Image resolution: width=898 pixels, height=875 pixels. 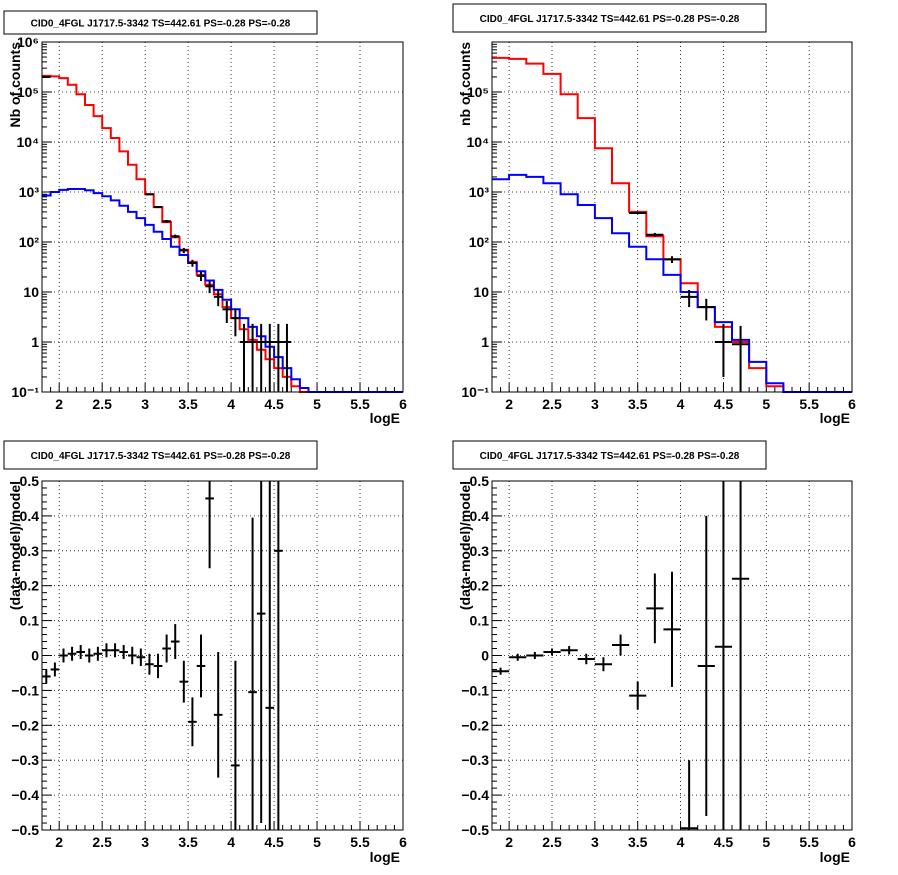 I want to click on y-tick-label: −0.4, so click(x=475, y=795).